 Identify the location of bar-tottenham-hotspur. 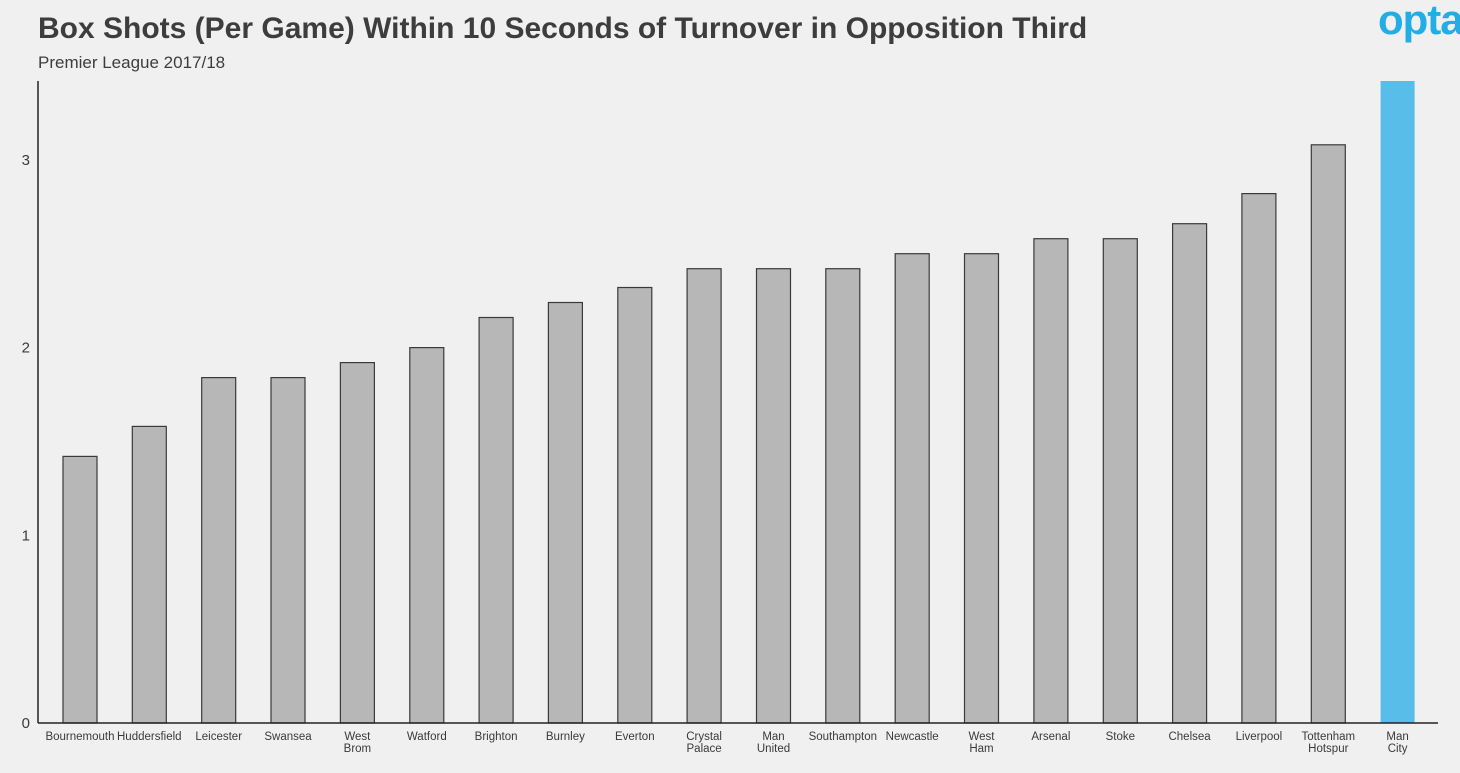
(1328, 434).